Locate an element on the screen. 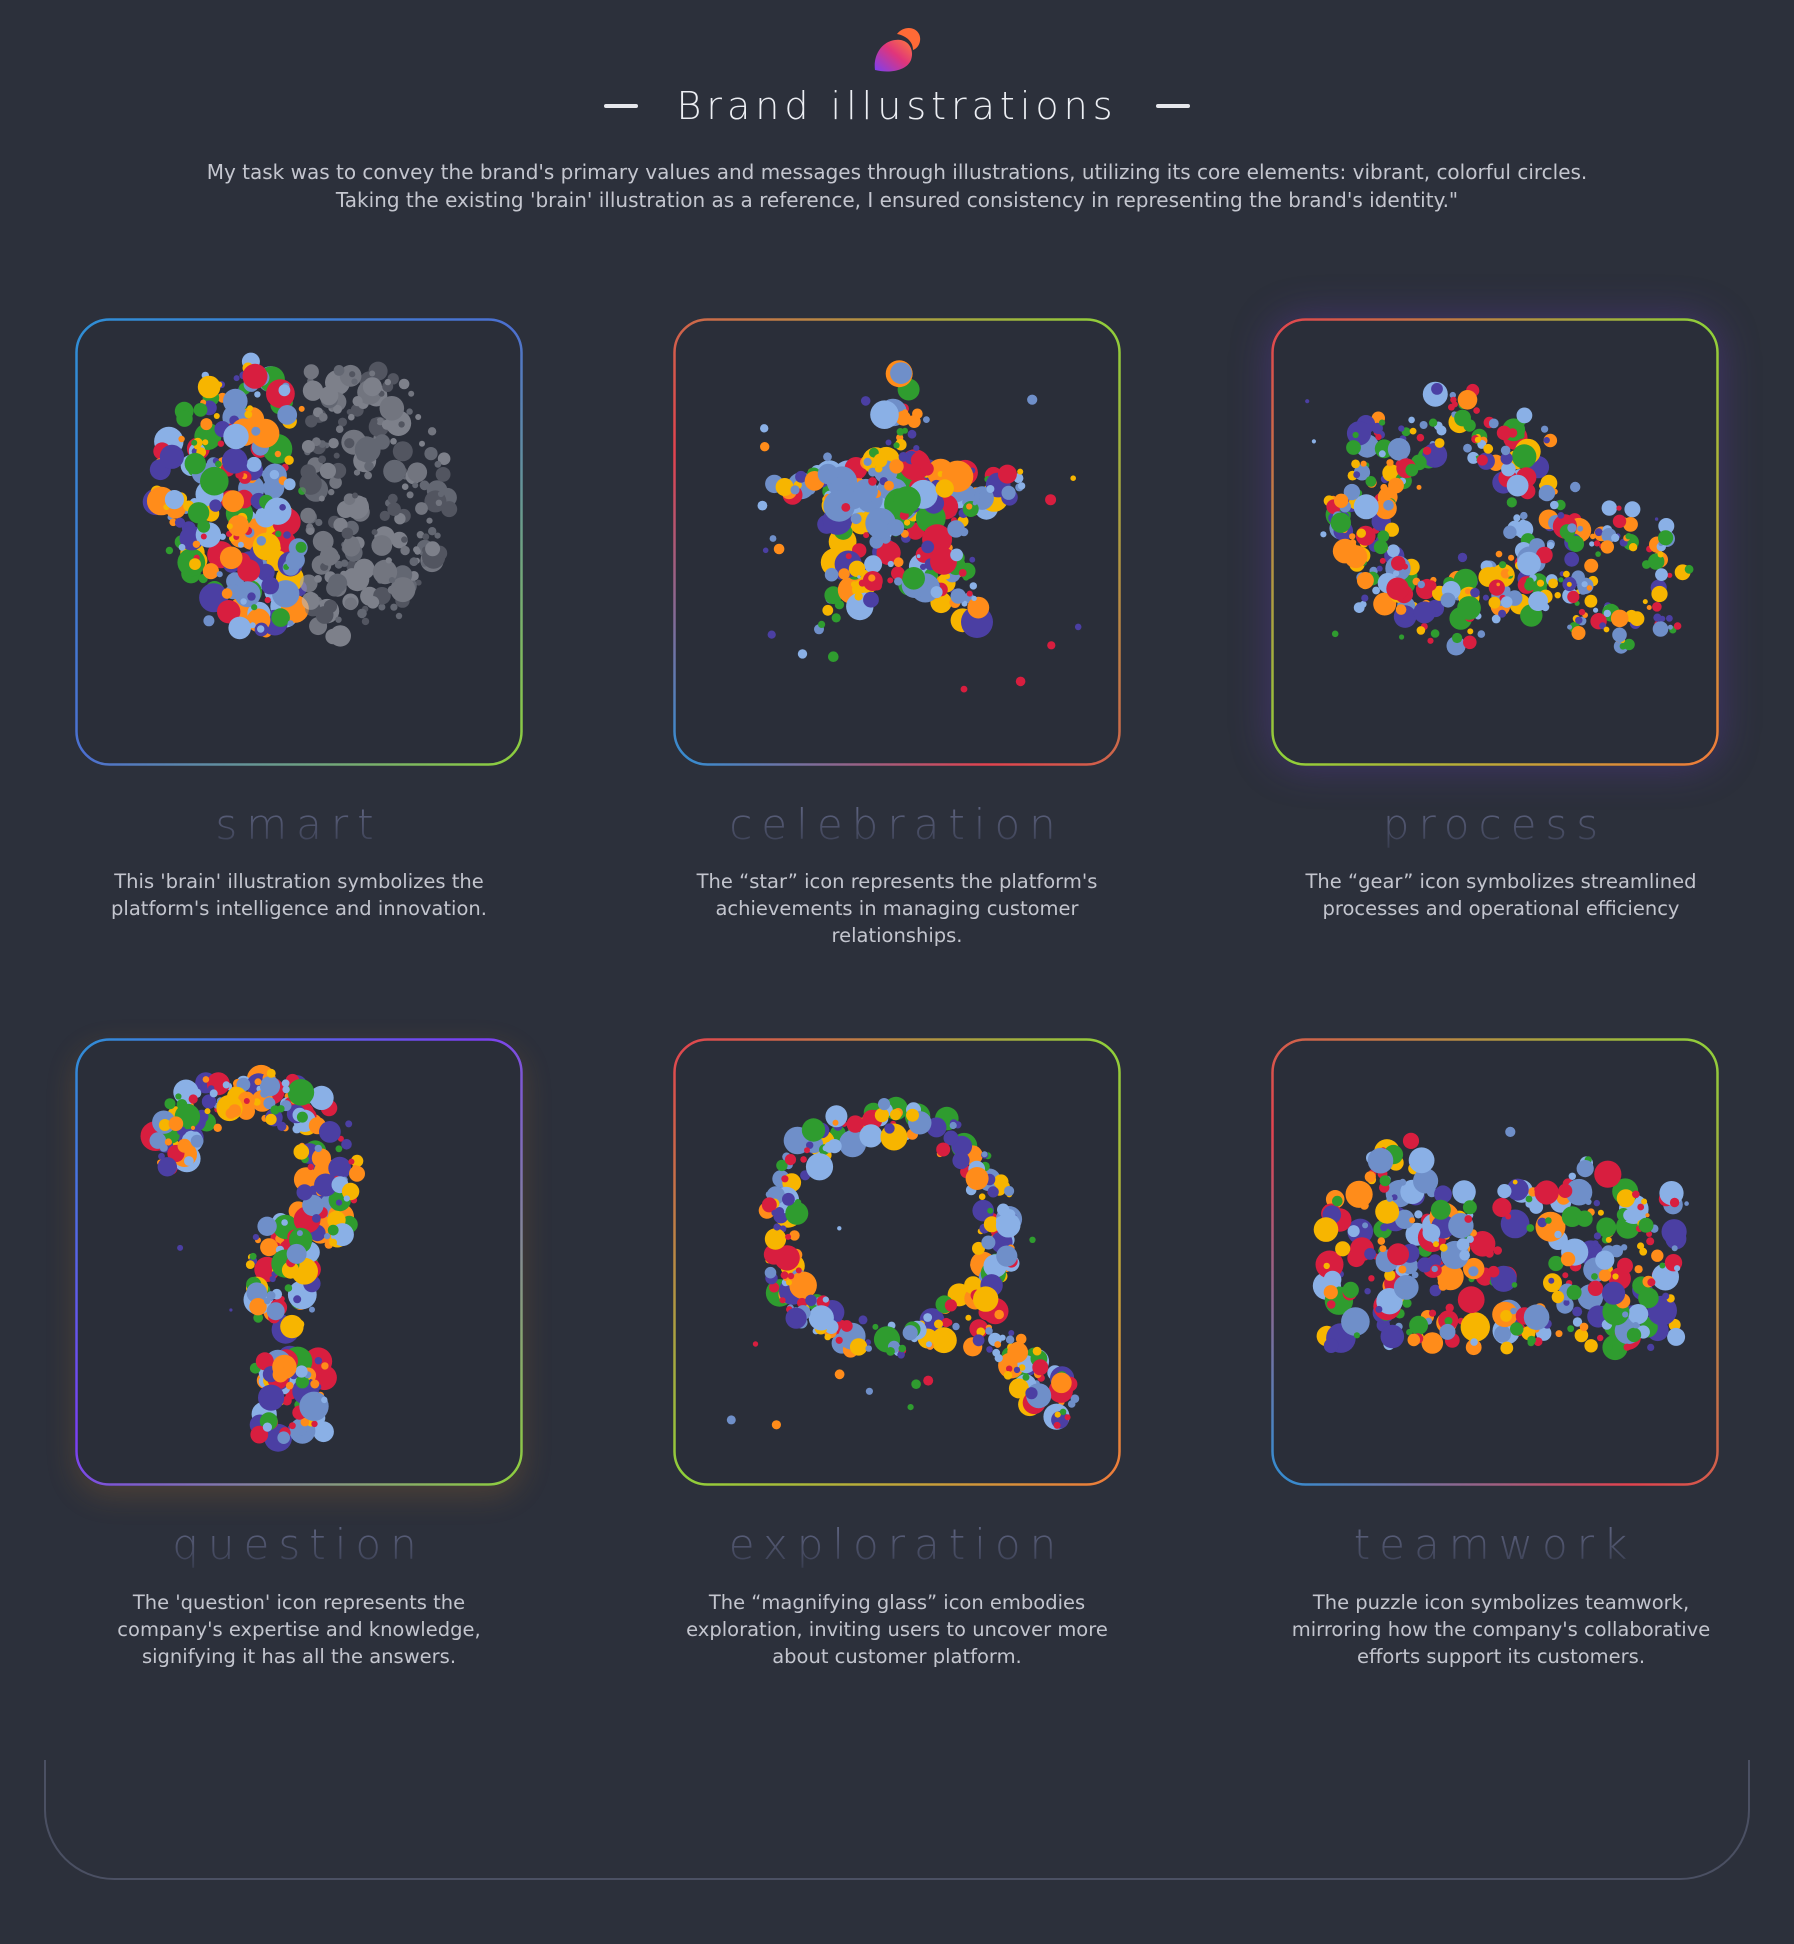  card-label-question: question is located at coordinates (299, 1544).